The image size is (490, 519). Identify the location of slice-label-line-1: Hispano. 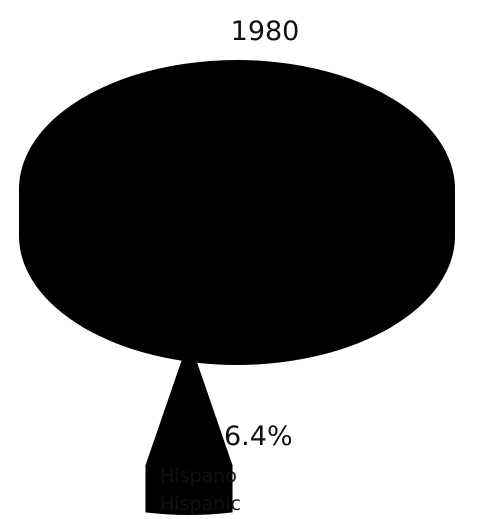
(198, 476).